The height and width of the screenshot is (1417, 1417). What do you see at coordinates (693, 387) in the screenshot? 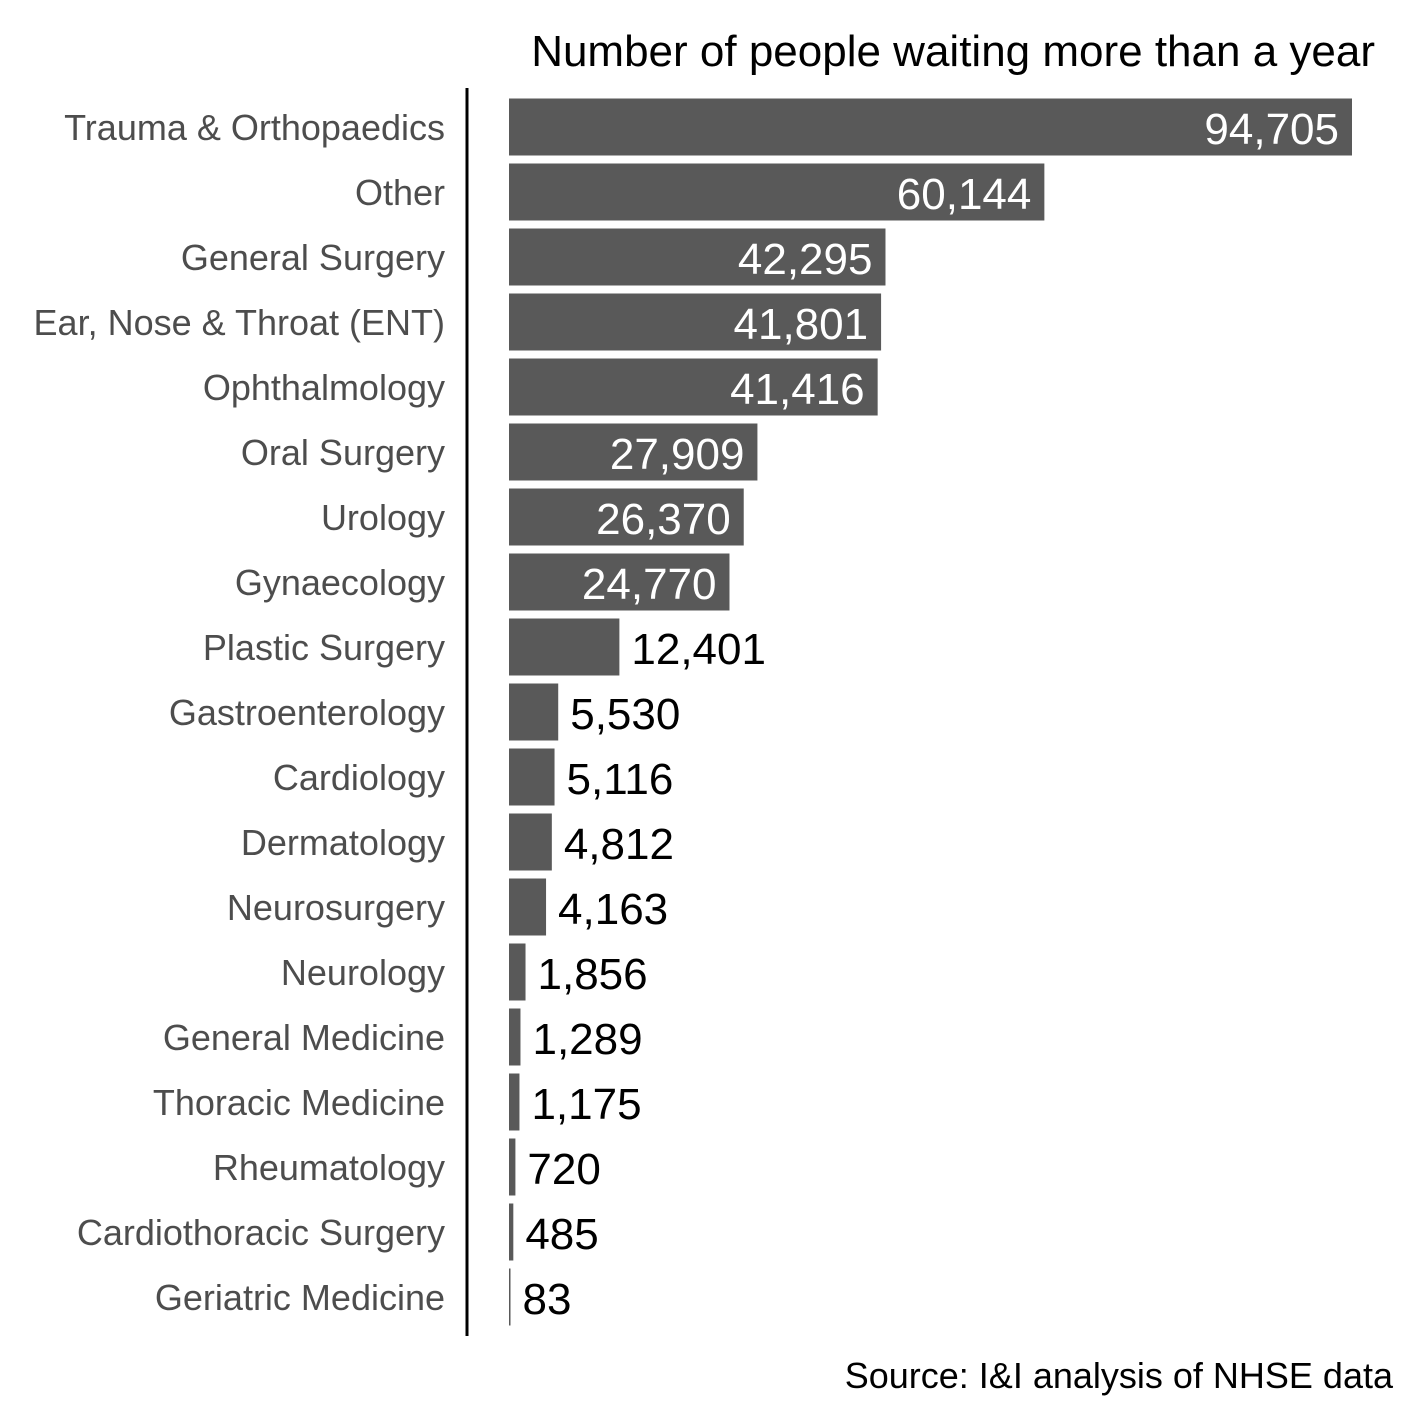
I see `bar-ophthalmology` at bounding box center [693, 387].